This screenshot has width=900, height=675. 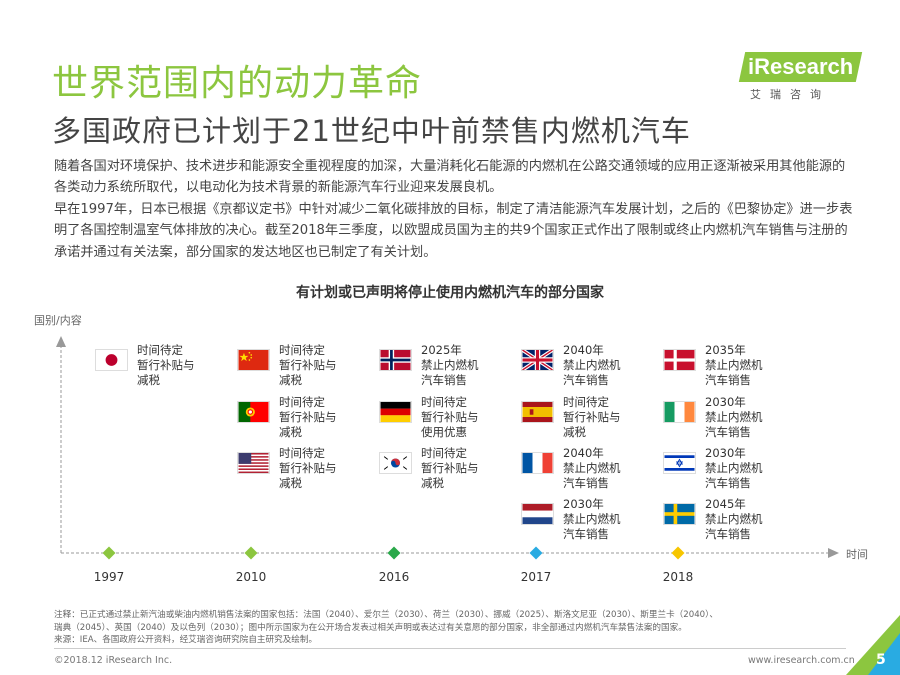 I want to click on country-entry: 2040年 禁止内燃机 汽车销售, so click(x=591, y=369).